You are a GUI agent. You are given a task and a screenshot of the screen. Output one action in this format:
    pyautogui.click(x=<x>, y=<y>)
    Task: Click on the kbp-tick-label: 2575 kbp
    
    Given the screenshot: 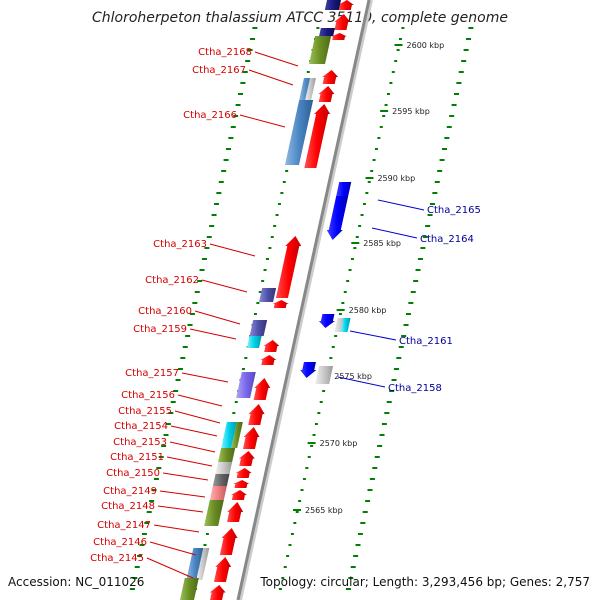 What is the action you would take?
    pyautogui.click(x=353, y=376)
    